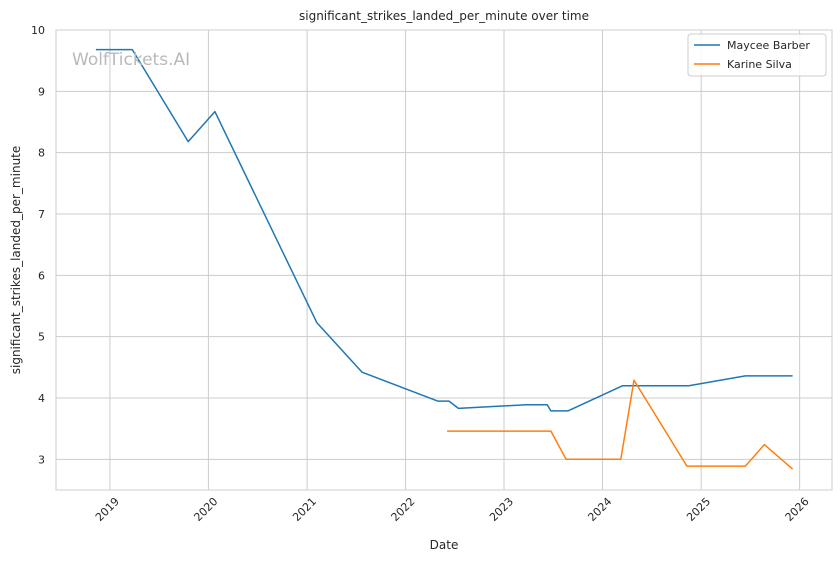 This screenshot has width=840, height=565. Describe the element at coordinates (16, 260) in the screenshot. I see `y-axis-label: significant_strikes_landed_per_minute` at that location.